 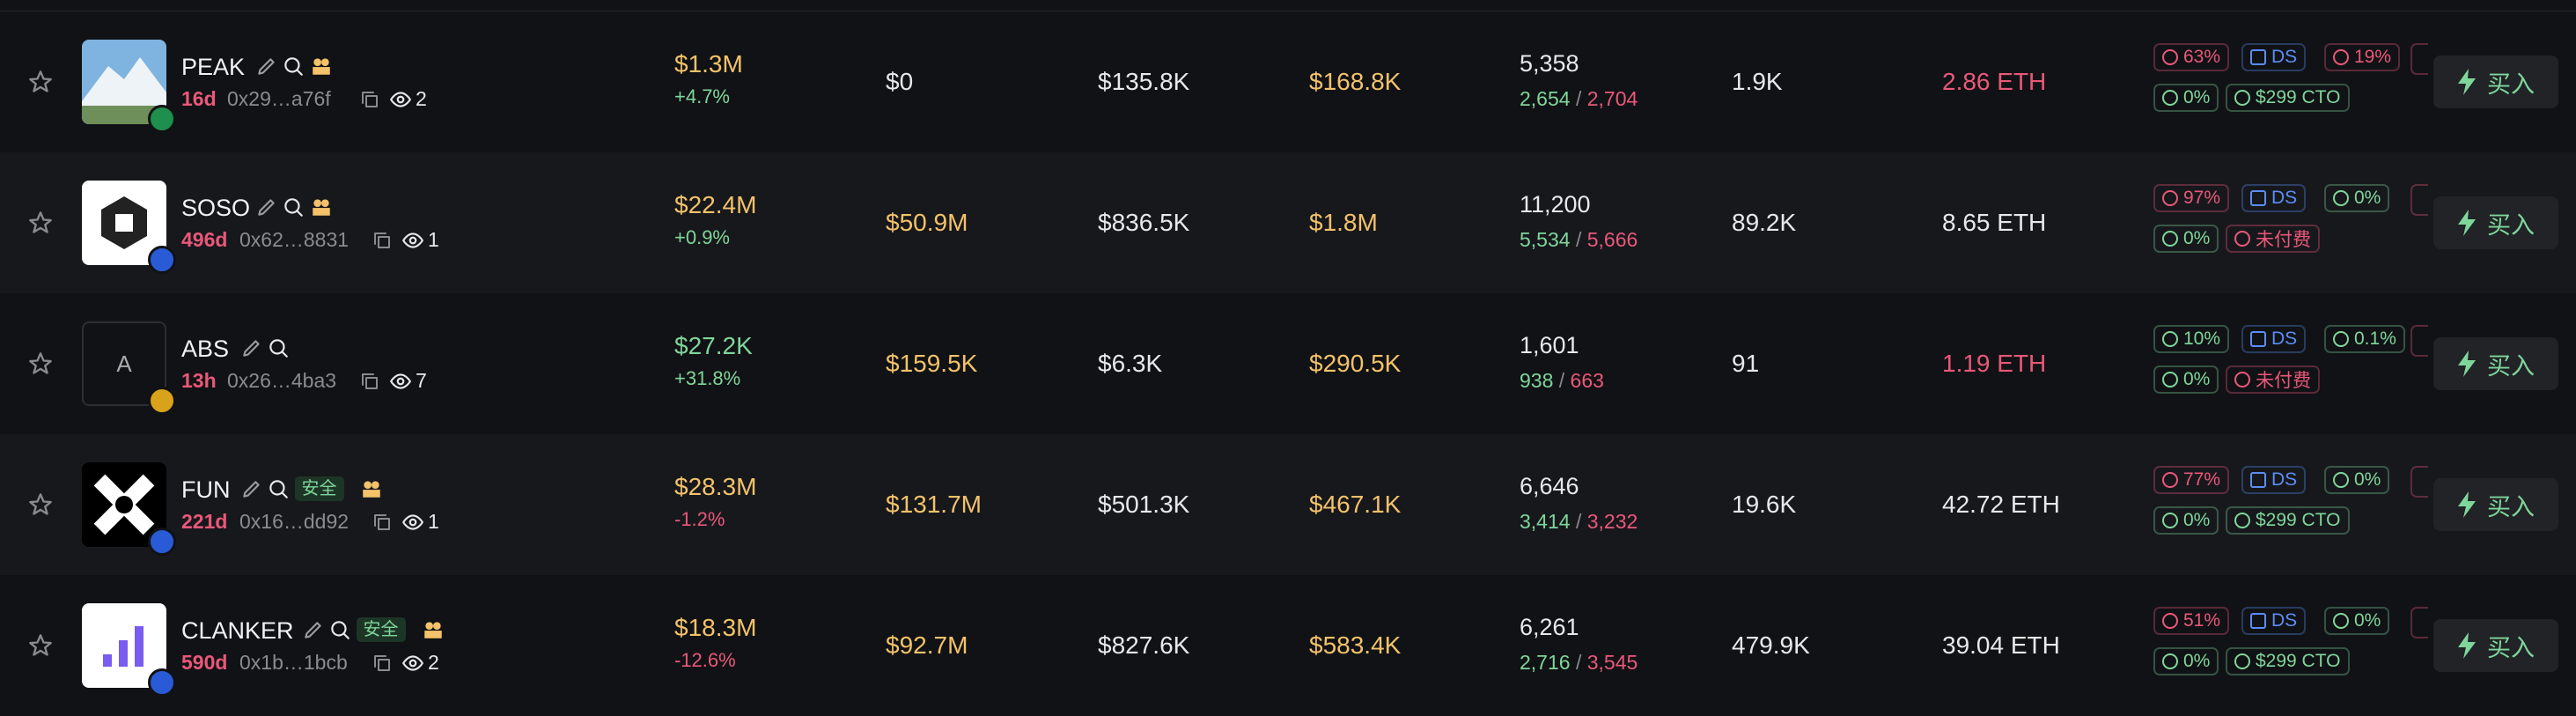 What do you see at coordinates (1144, 645) in the screenshot?
I see `col-b: $827.6K` at bounding box center [1144, 645].